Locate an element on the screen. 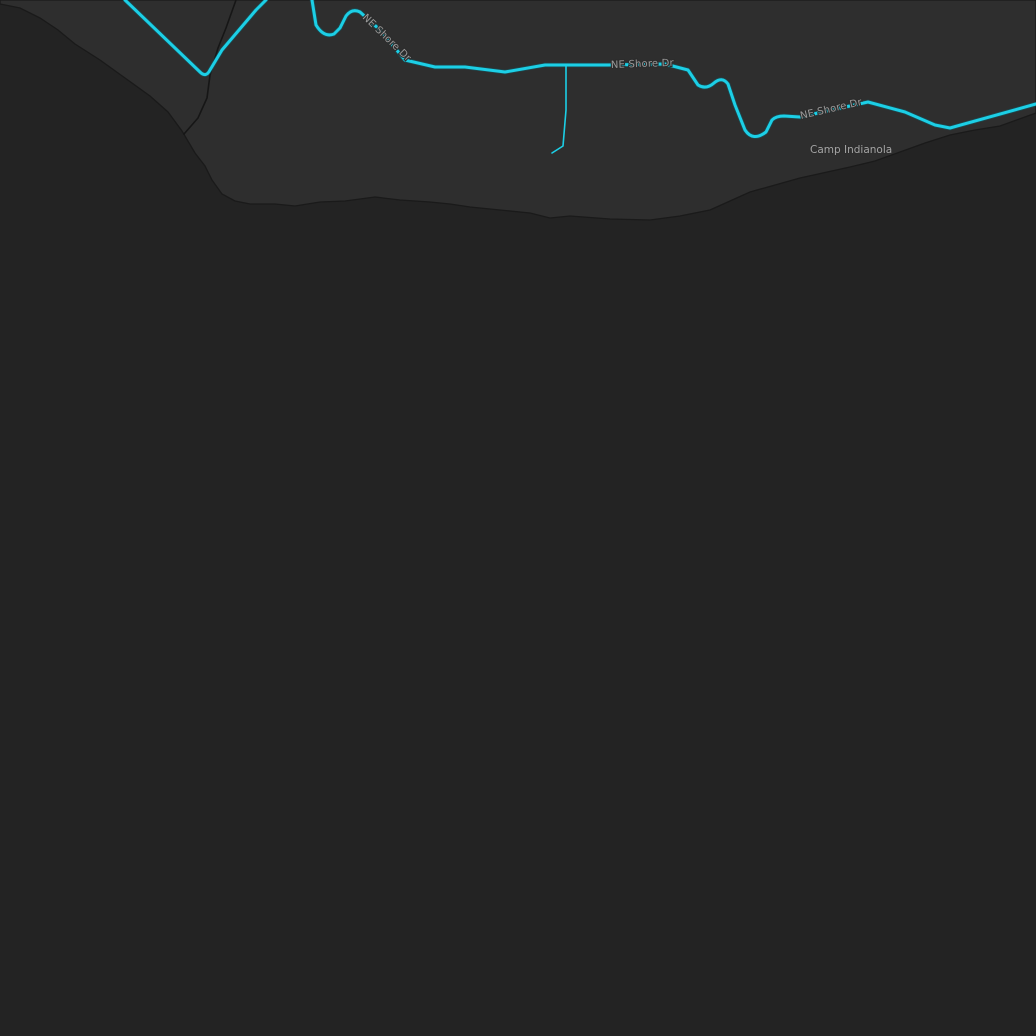  shore-road-main is located at coordinates (673, 69).